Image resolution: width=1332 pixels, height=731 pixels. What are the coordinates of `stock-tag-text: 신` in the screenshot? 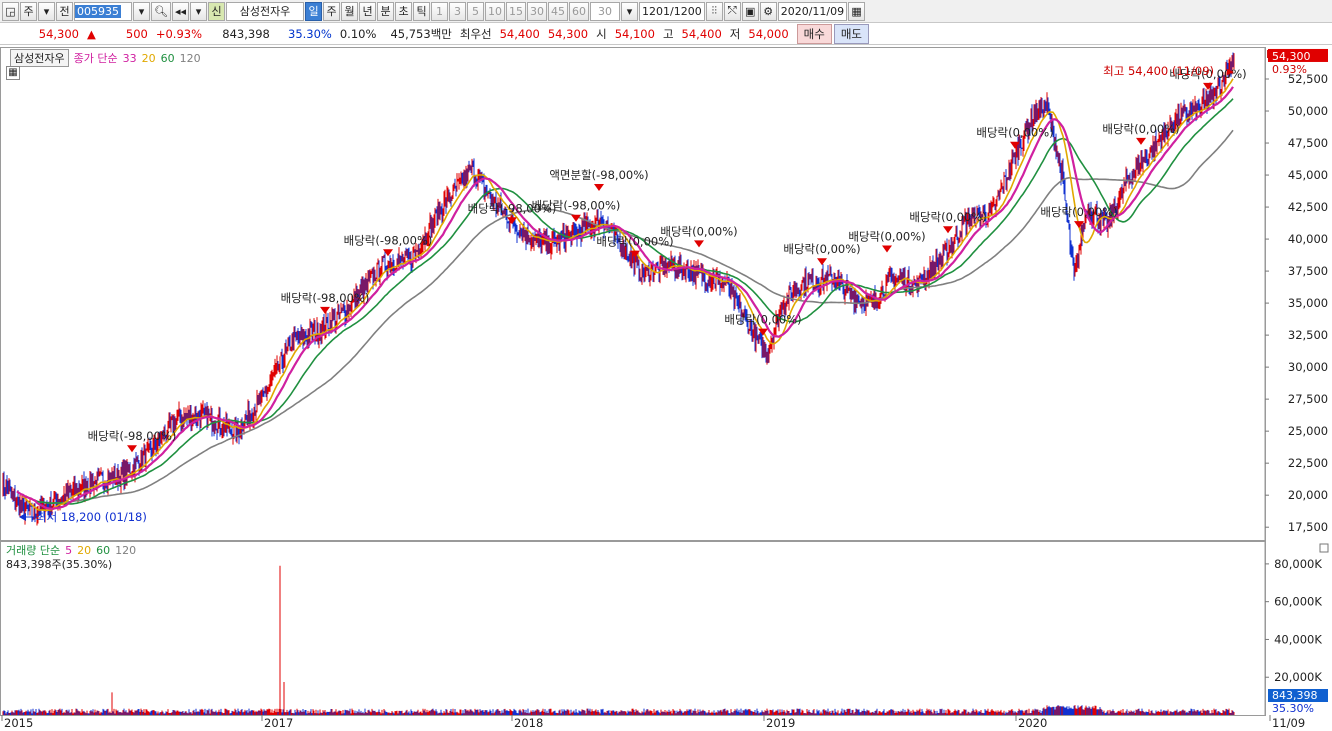 It's located at (216, 11).